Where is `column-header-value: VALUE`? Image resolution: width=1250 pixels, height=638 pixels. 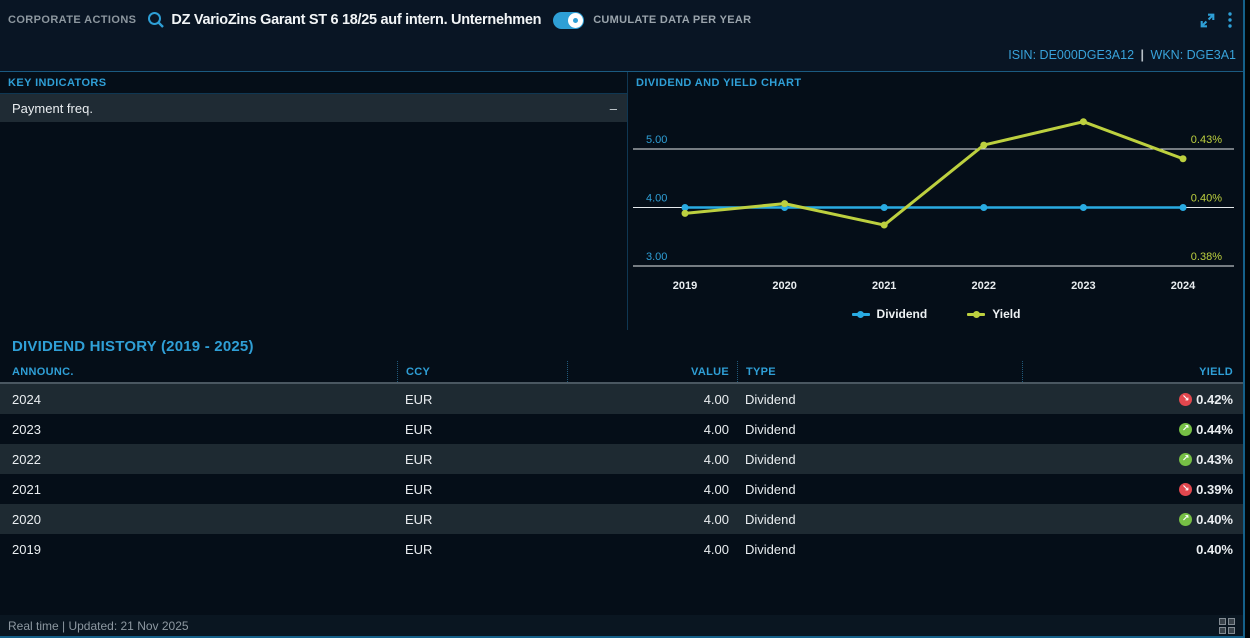 column-header-value: VALUE is located at coordinates (652, 371).